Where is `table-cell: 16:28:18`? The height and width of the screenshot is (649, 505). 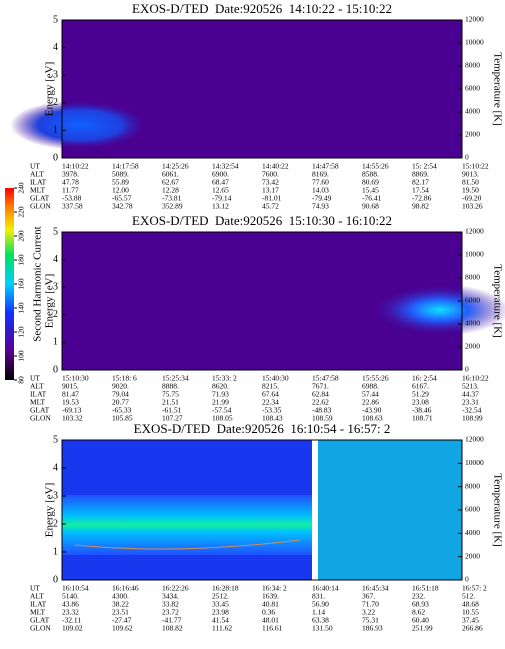
table-cell: 16:28:18 is located at coordinates (225, 588).